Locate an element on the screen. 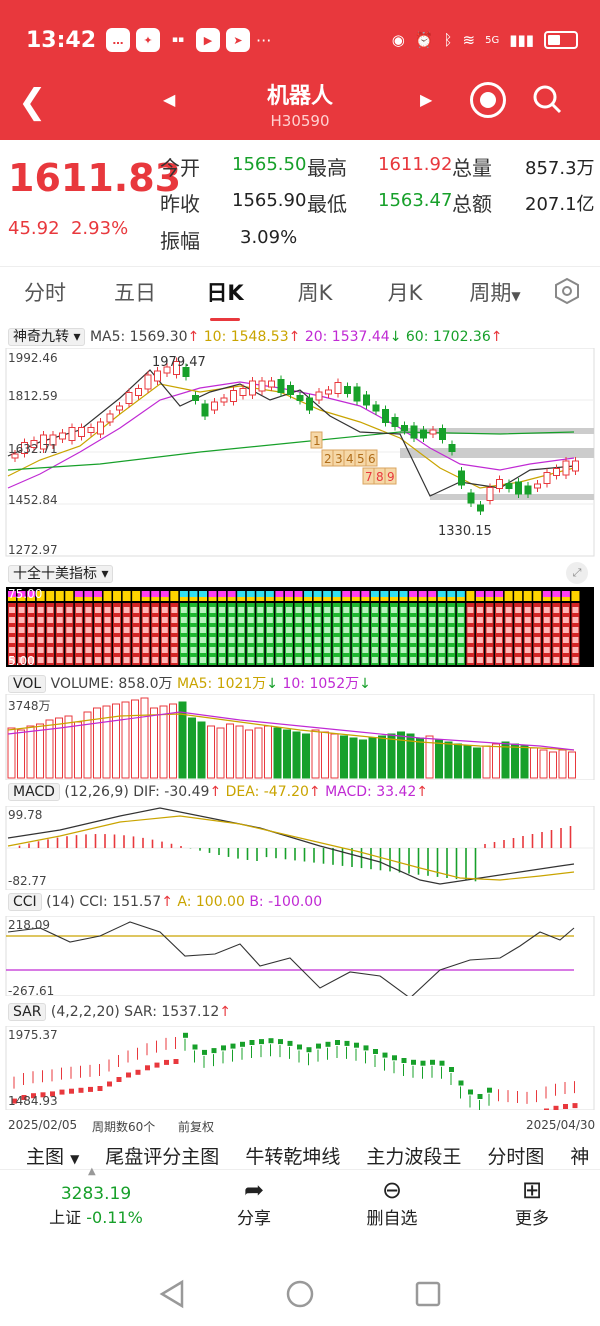  vol-selector: VOL is located at coordinates (27, 684).